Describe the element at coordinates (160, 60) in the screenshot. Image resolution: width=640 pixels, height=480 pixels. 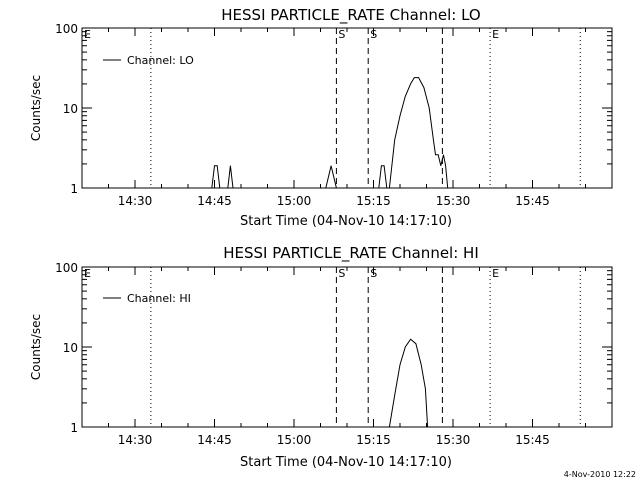
I see `legend-label: Channel: LO` at that location.